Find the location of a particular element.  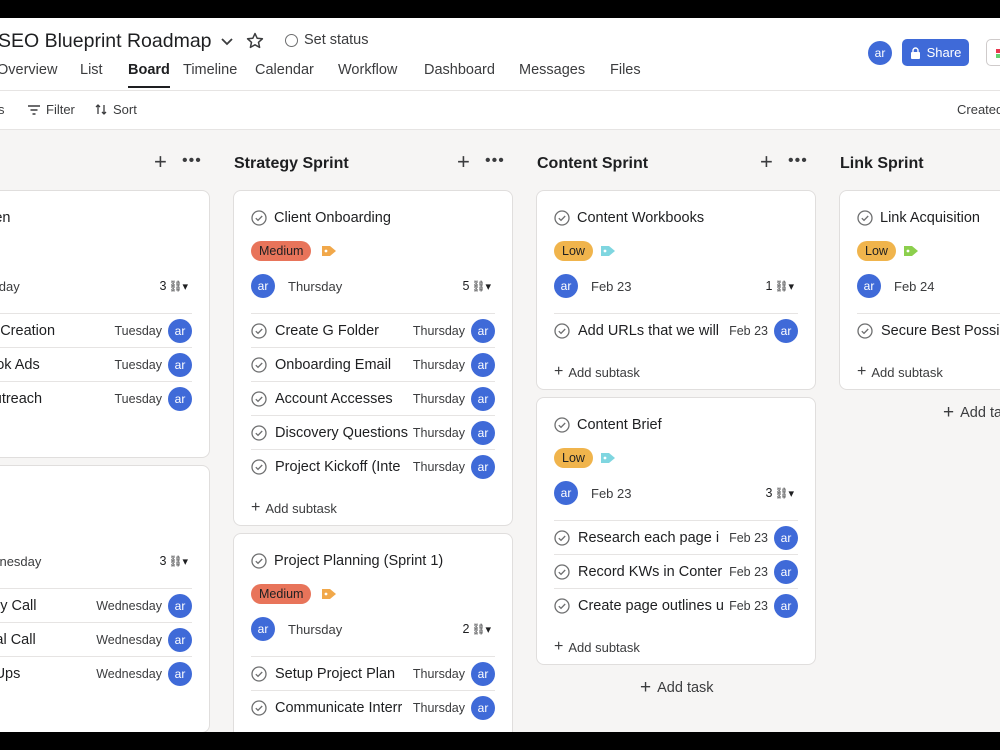

subtask-count-toggle: 1 ⛓▾ is located at coordinates (779, 286).